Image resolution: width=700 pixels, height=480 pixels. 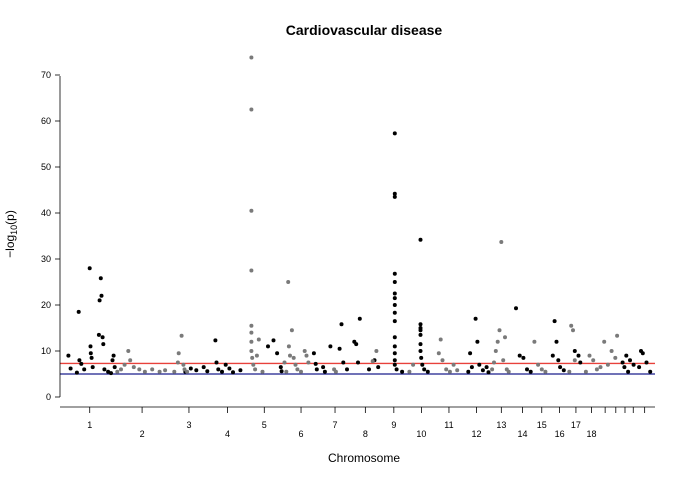 I want to click on x-tick-label: 6, so click(x=301, y=434).